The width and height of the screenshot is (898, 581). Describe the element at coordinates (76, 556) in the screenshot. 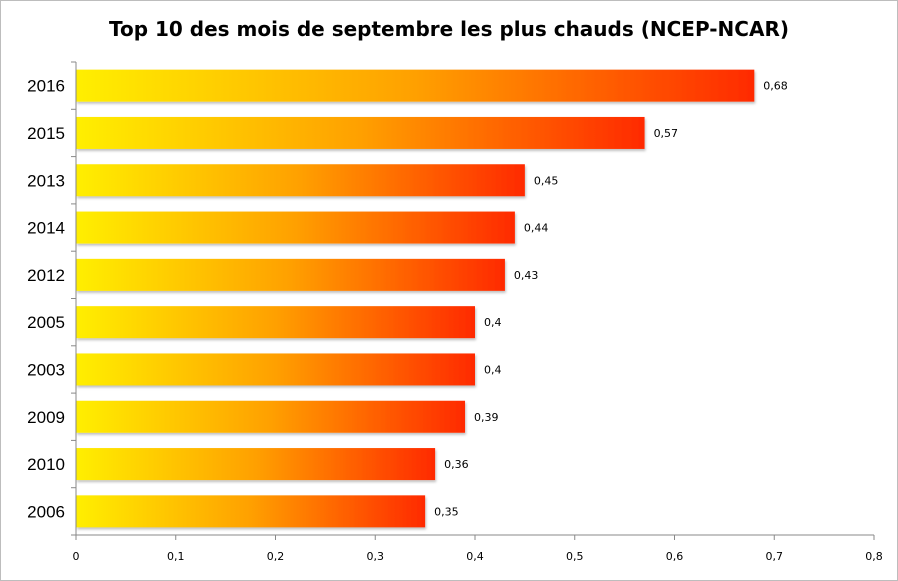

I see `x-tick-label: 0` at that location.